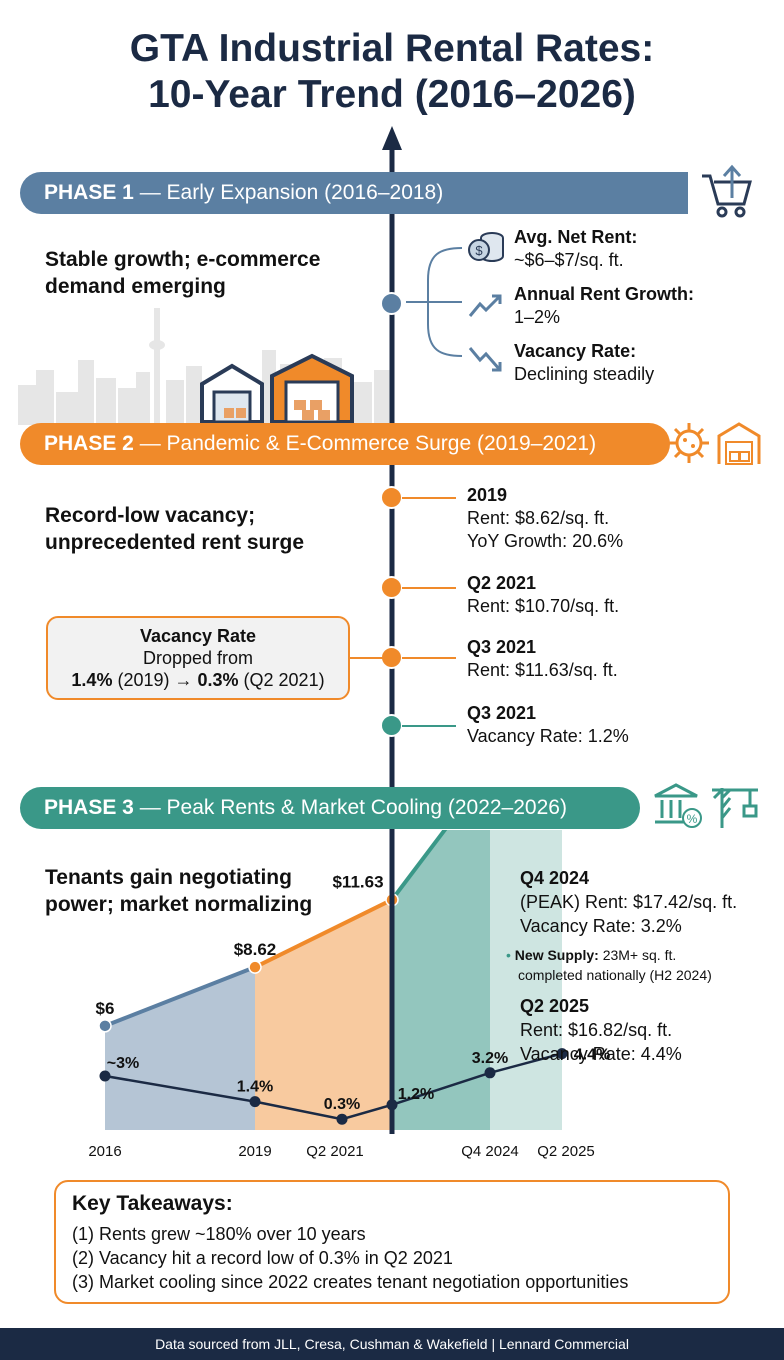  What do you see at coordinates (152, 1203) in the screenshot?
I see `takeaways-heading: Key Takeaways:` at bounding box center [152, 1203].